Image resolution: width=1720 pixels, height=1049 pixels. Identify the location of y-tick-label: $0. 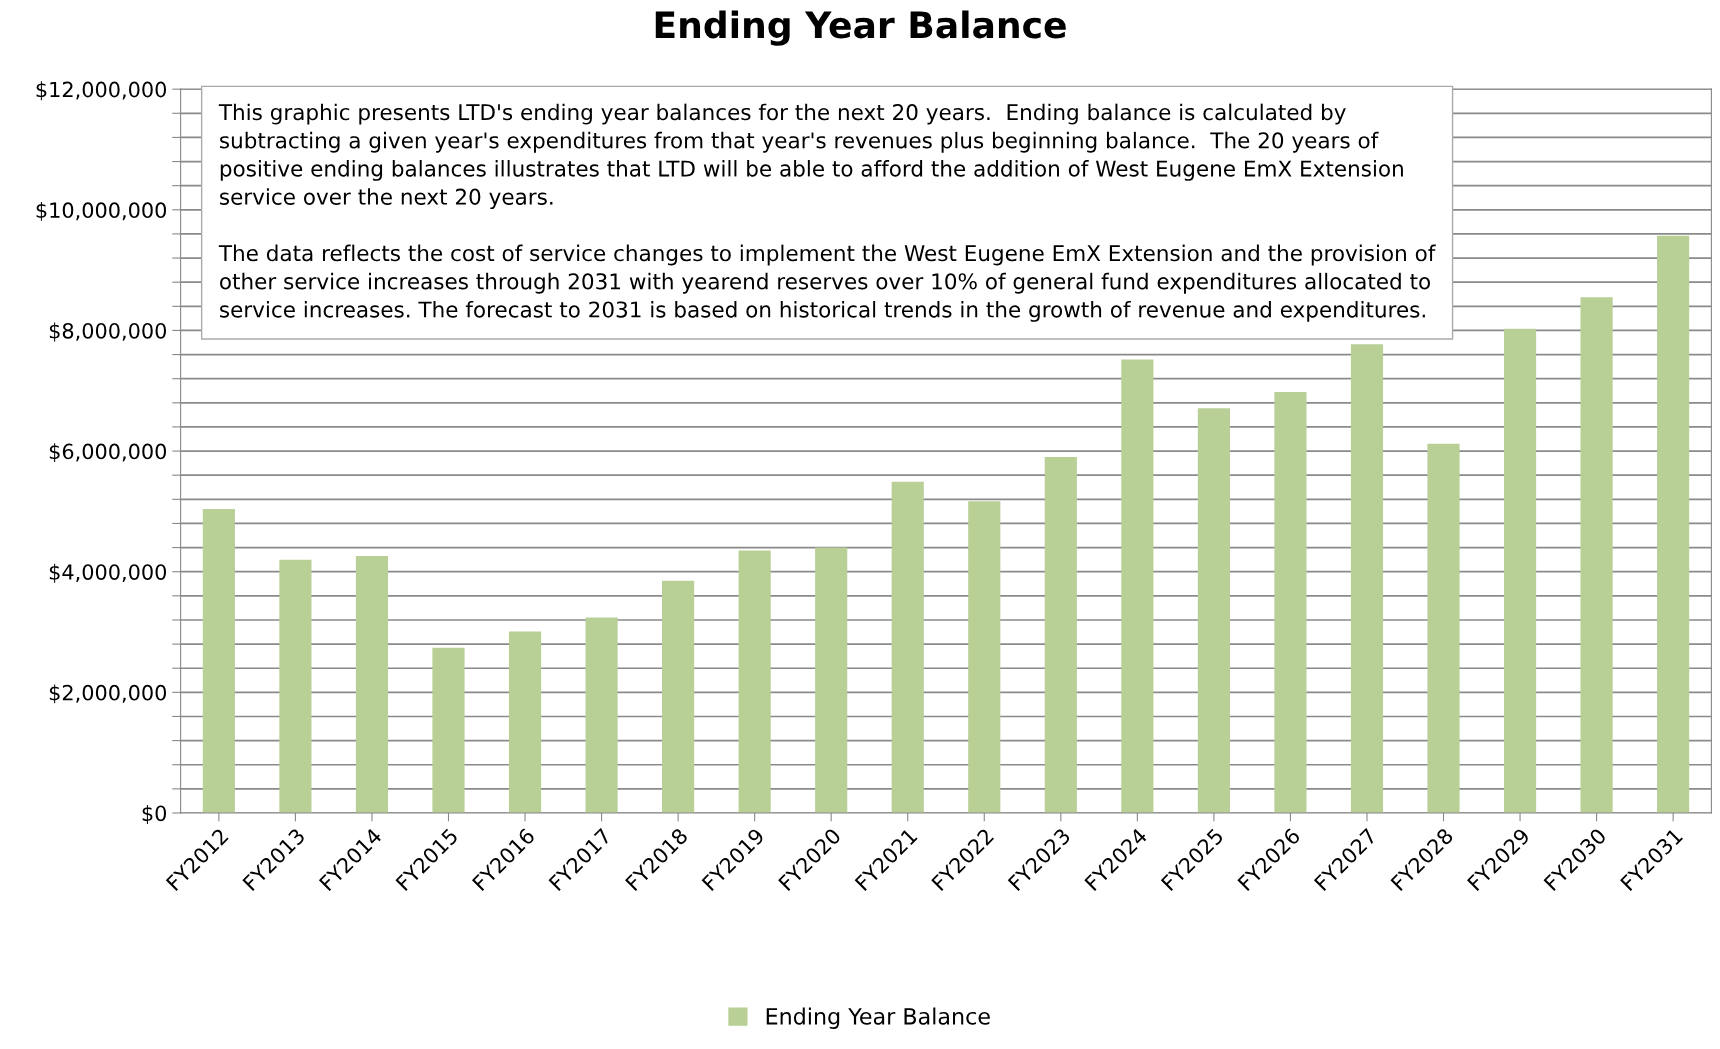
(154, 814).